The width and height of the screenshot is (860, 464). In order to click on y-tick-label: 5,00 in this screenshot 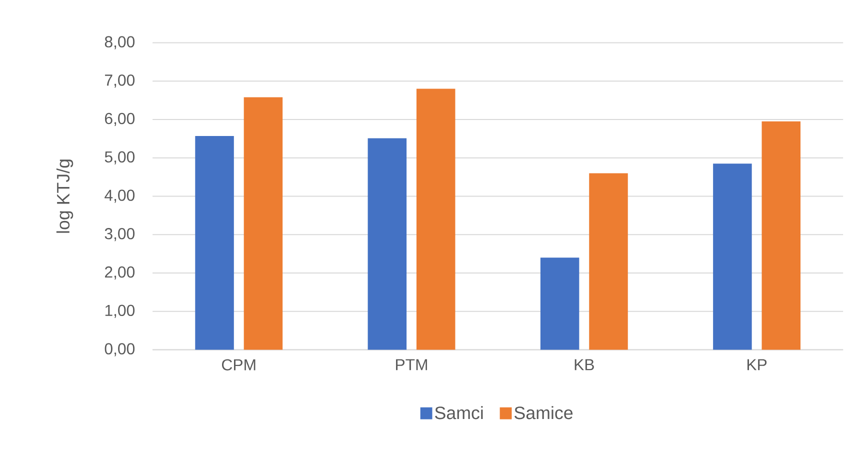, I will do `click(119, 157)`.